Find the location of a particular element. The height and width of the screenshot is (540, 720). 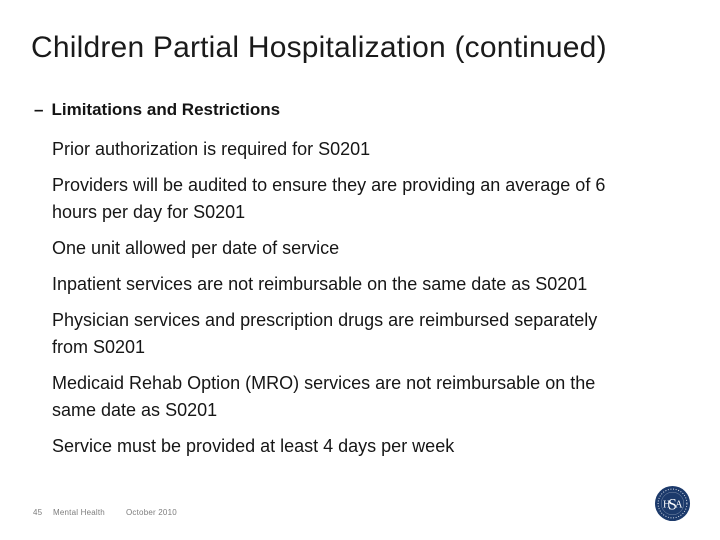

hsa-seal-logo: H A S is located at coordinates (672, 503).